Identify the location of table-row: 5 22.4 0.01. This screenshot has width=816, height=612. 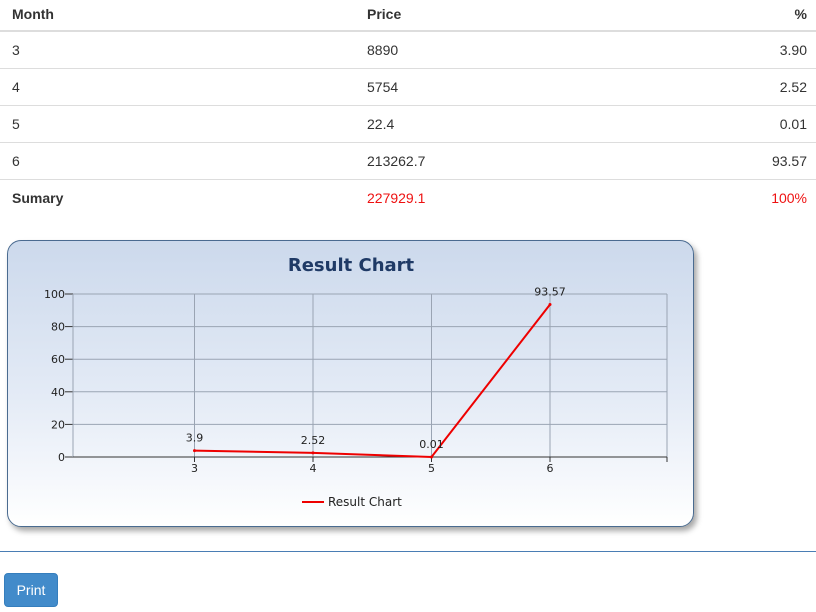
(408, 124).